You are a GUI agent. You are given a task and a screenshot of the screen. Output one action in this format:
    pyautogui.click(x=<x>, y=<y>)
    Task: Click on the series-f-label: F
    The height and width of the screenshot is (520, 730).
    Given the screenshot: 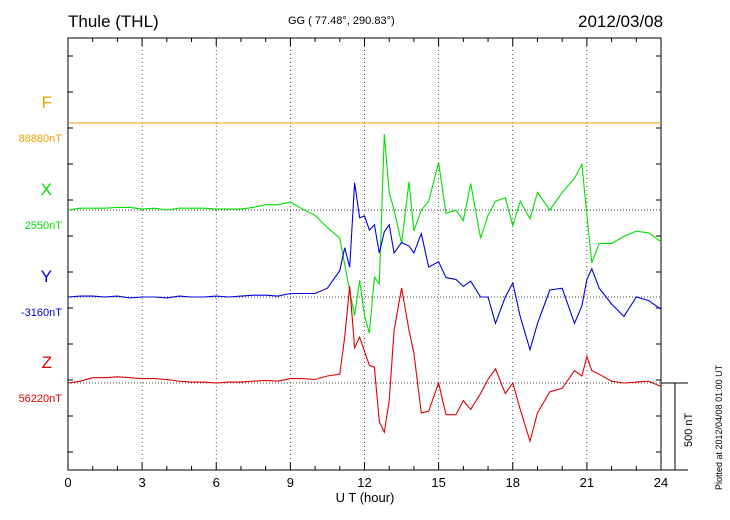 What is the action you would take?
    pyautogui.click(x=46, y=102)
    